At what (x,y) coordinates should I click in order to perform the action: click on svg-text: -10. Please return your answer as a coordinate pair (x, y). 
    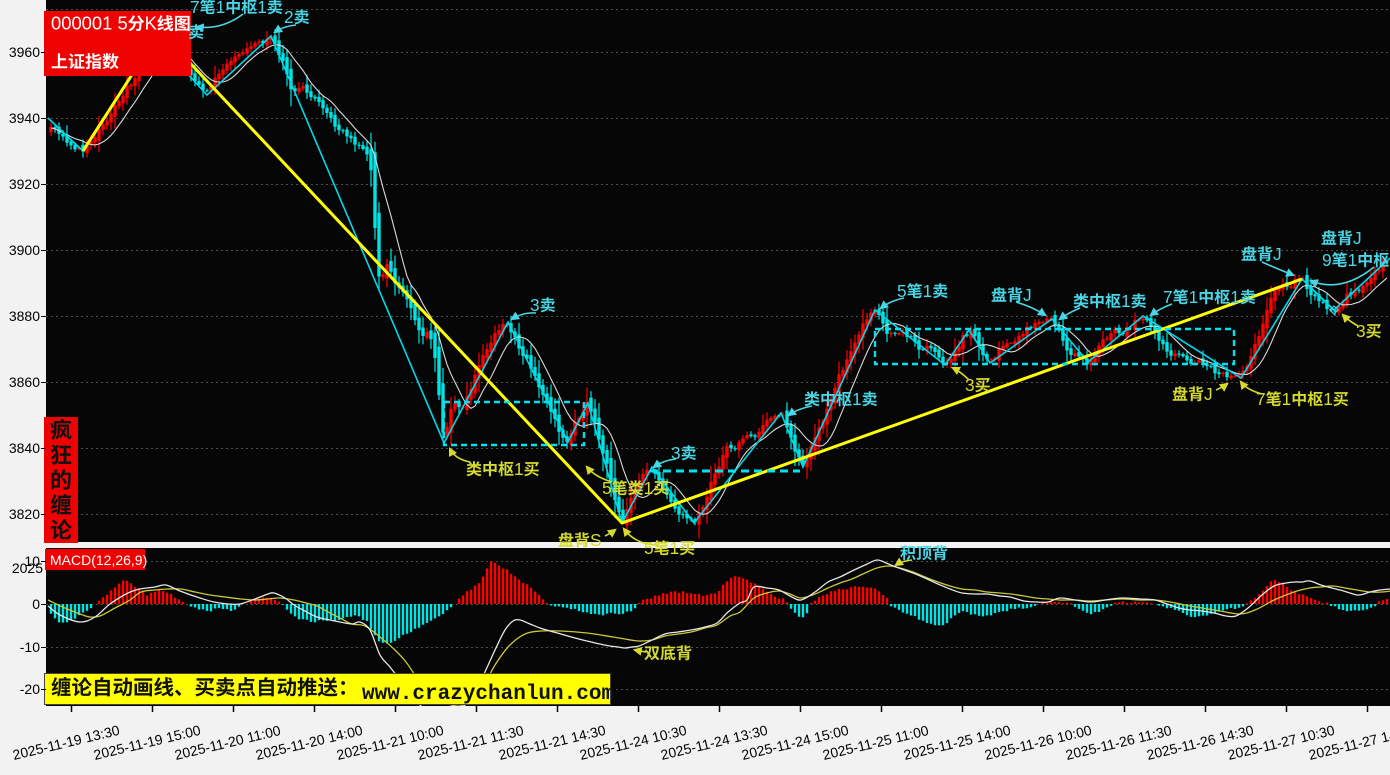
    Looking at the image, I should click on (30, 647).